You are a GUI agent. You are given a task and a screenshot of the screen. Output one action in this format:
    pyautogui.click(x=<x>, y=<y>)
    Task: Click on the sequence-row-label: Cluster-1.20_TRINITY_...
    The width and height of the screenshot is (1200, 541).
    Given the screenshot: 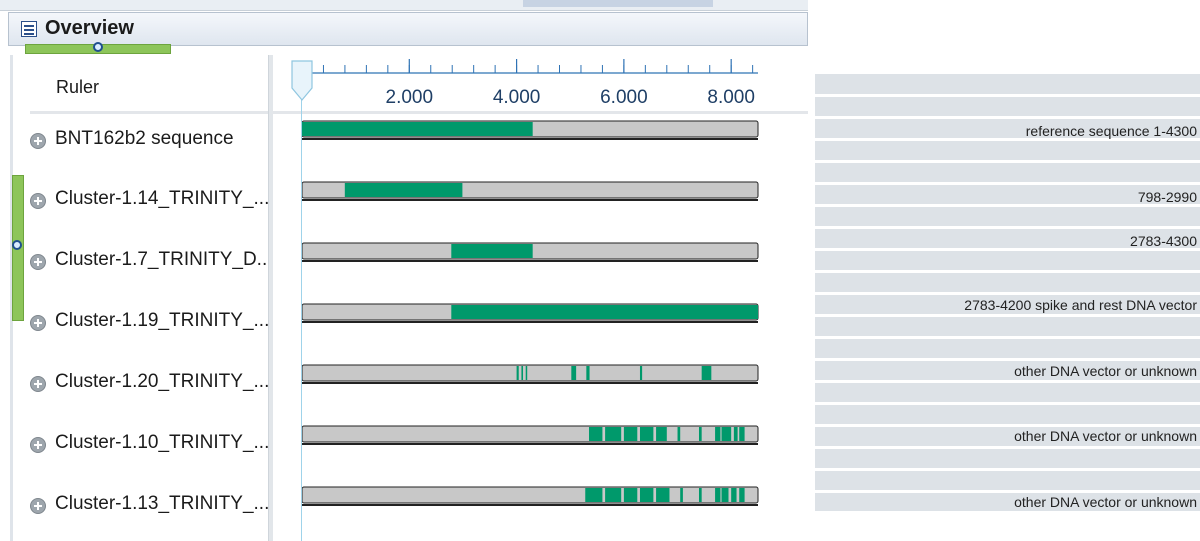 What is the action you would take?
    pyautogui.click(x=150, y=386)
    